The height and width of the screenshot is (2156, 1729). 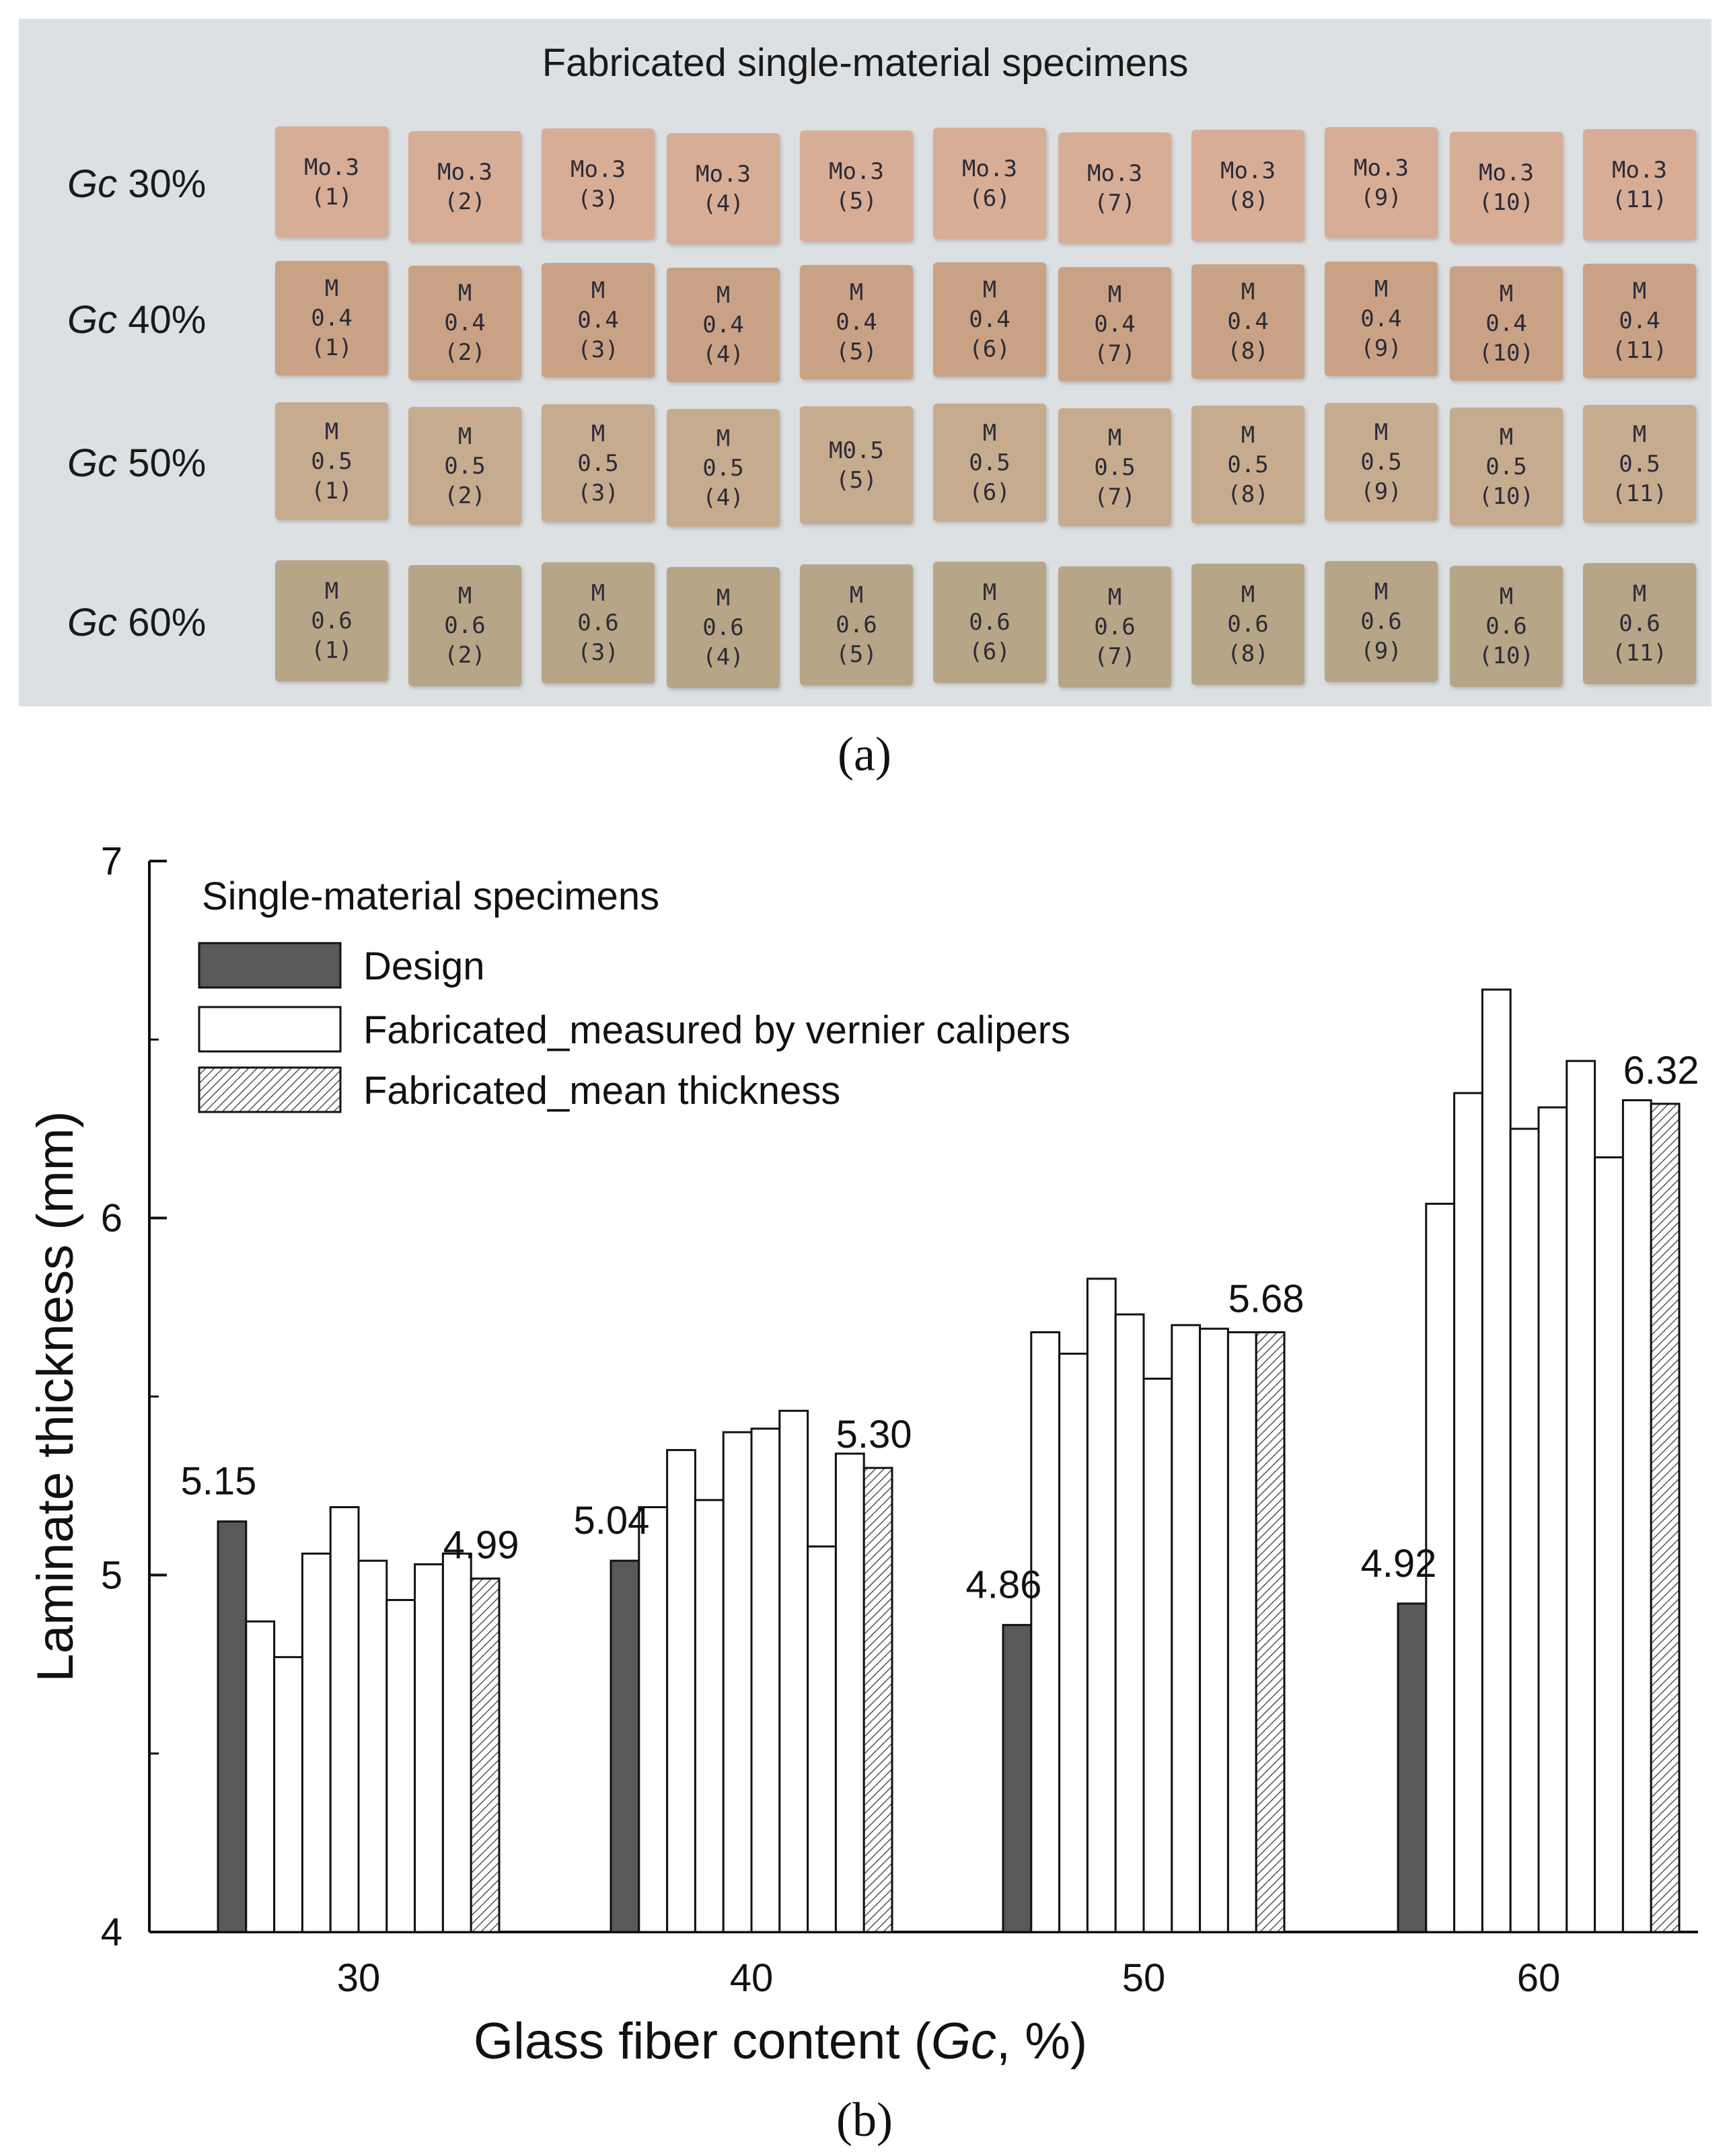 I want to click on label-mean: 5.30, so click(x=874, y=1434).